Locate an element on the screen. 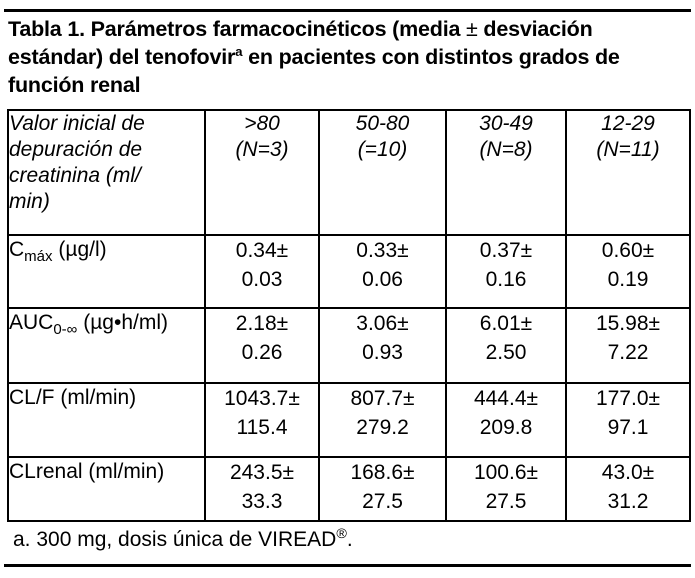 The width and height of the screenshot is (695, 578). mean-value: 0.60± is located at coordinates (628, 250).